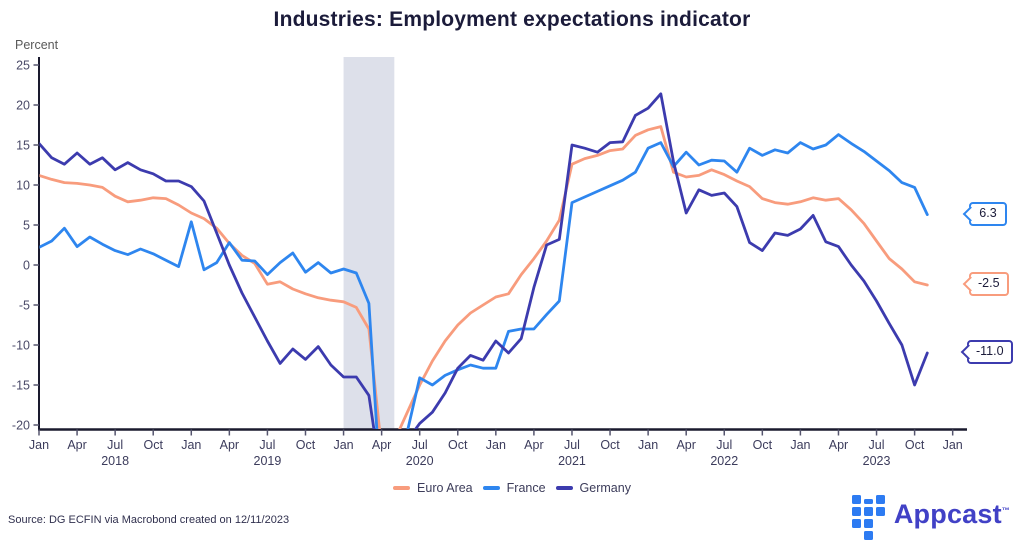  Describe the element at coordinates (23, 186) in the screenshot. I see `y-tick-label: 10` at that location.